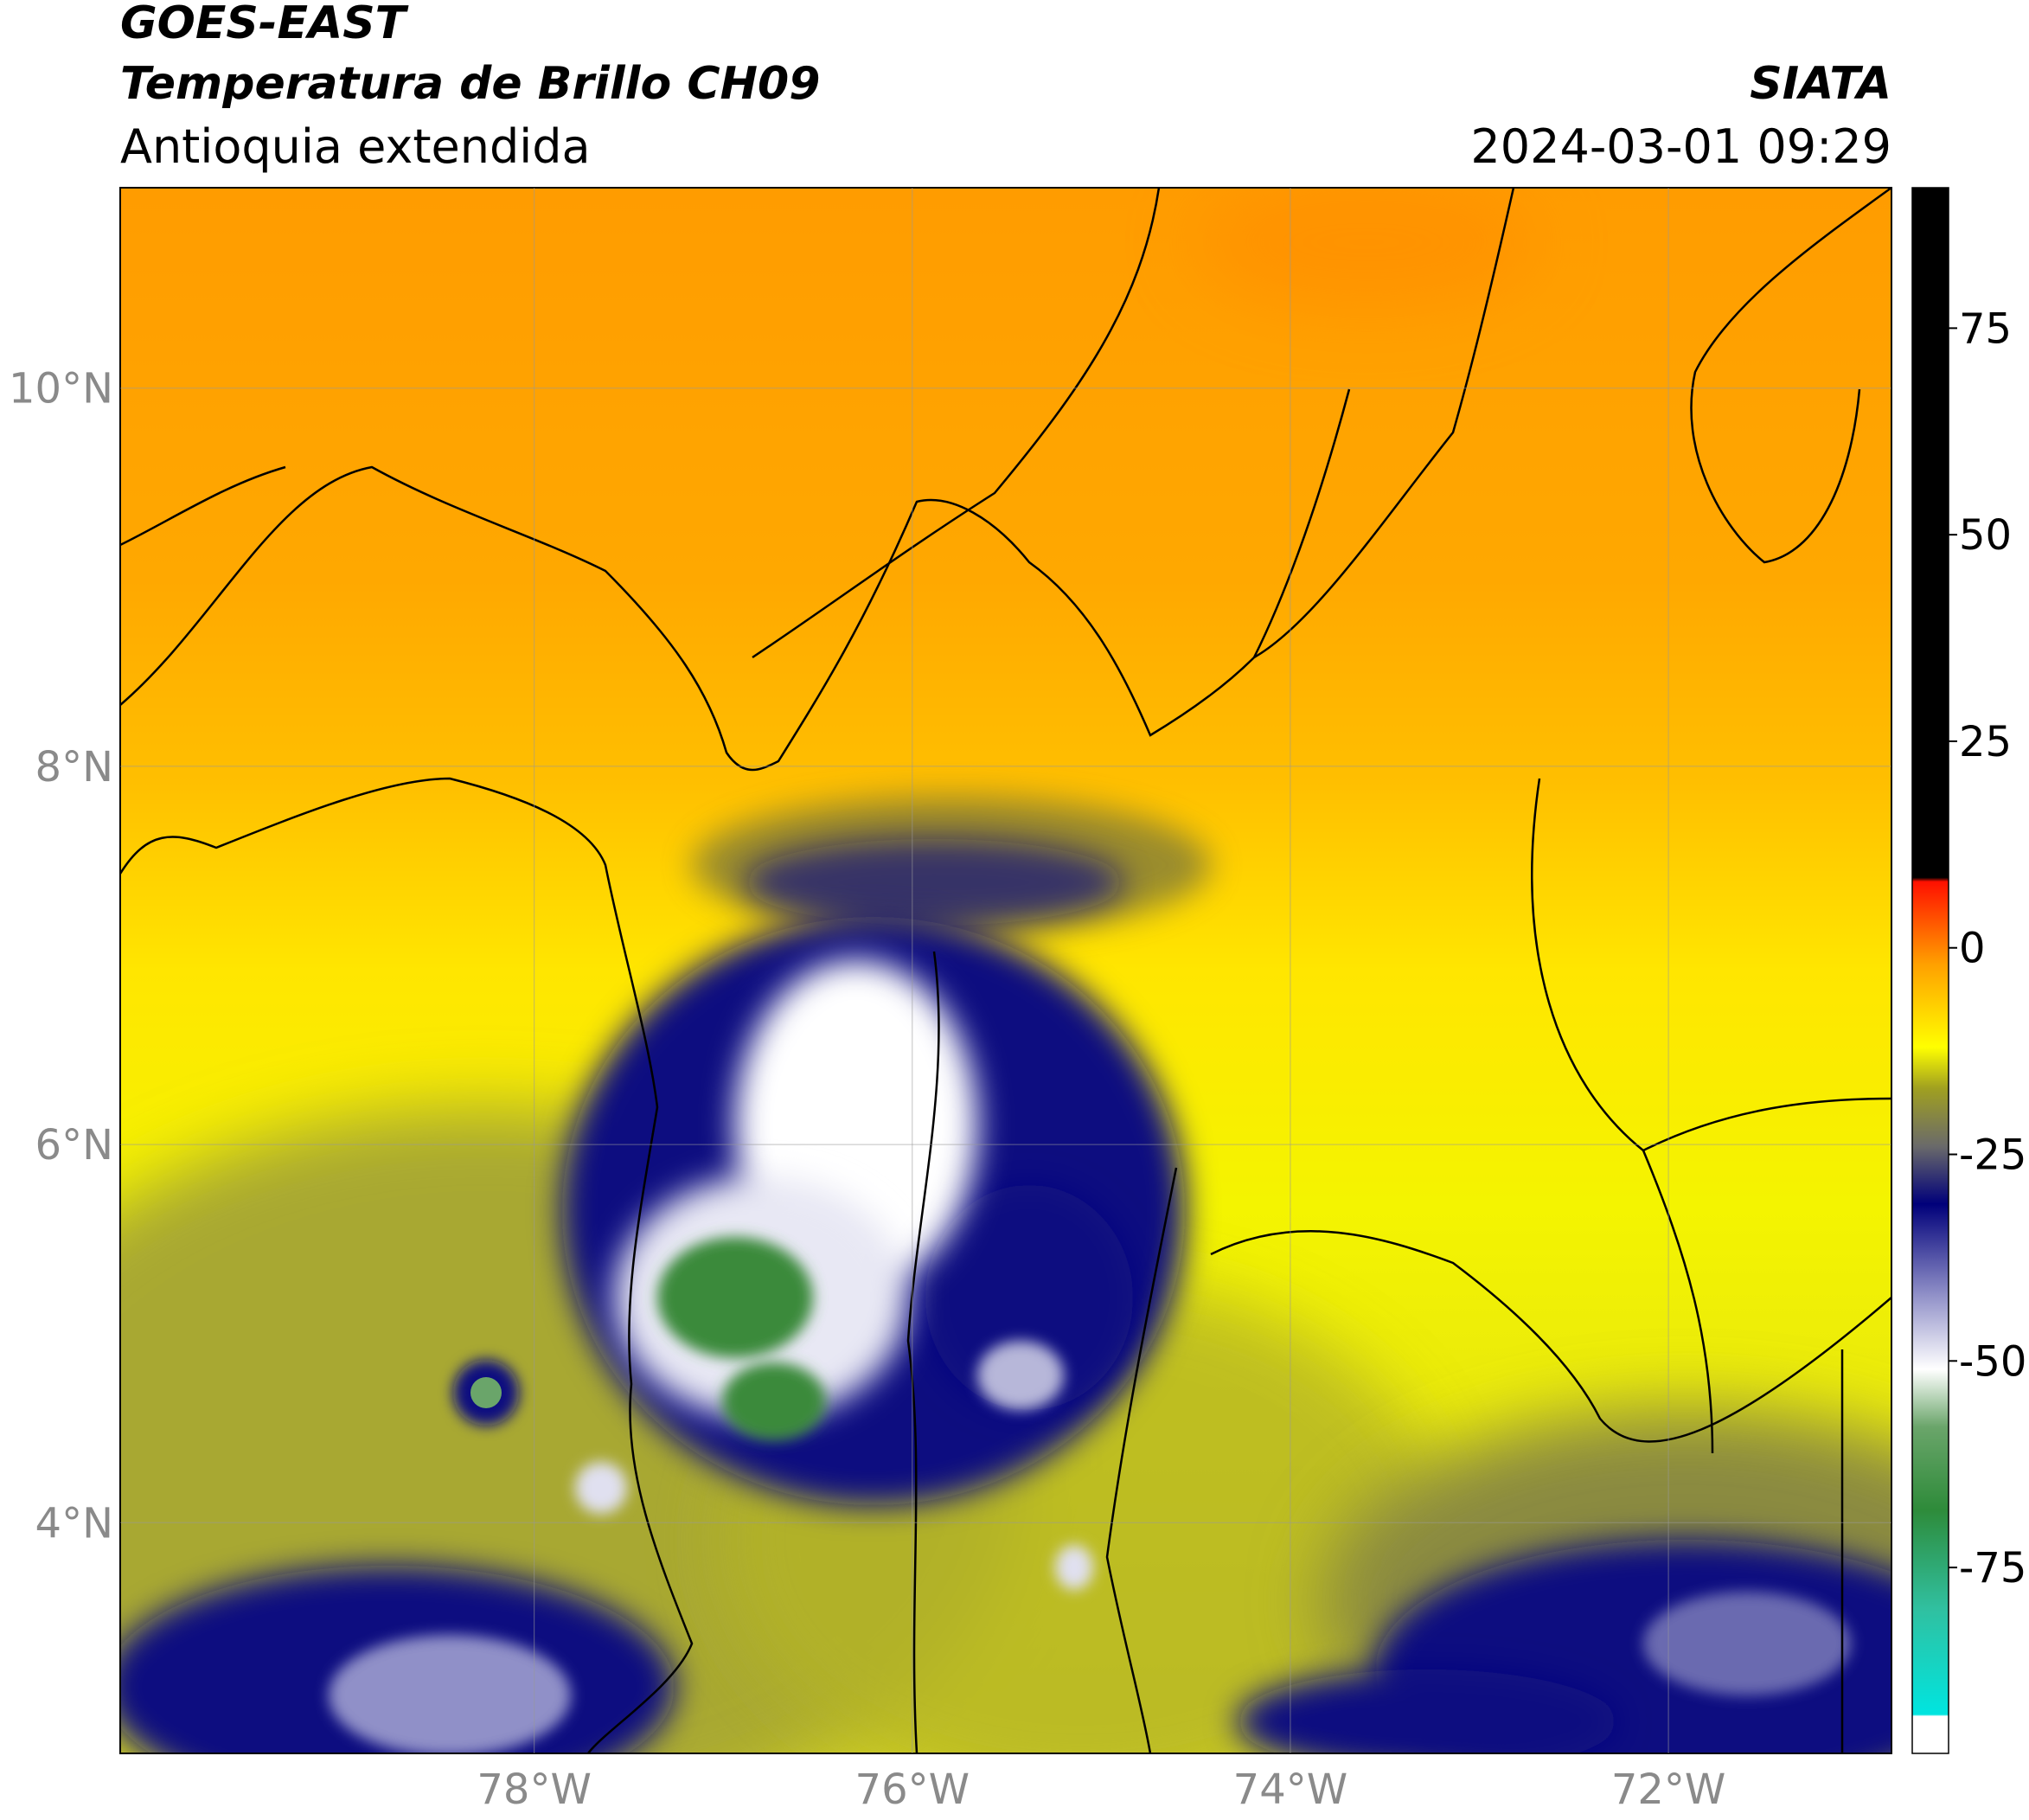  What do you see at coordinates (1290, 1790) in the screenshot?
I see `x-tick-label: 74°W` at bounding box center [1290, 1790].